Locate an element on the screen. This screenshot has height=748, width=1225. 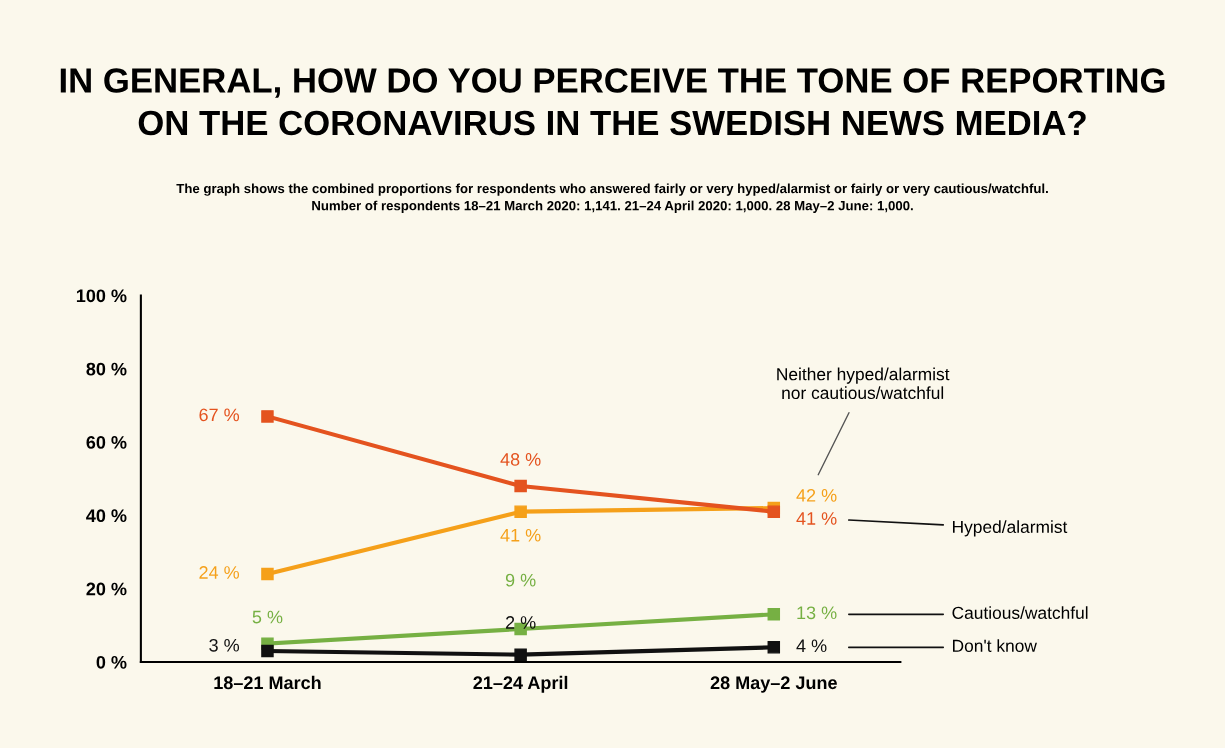
text: Hyped/alarmist is located at coordinates (1010, 528).